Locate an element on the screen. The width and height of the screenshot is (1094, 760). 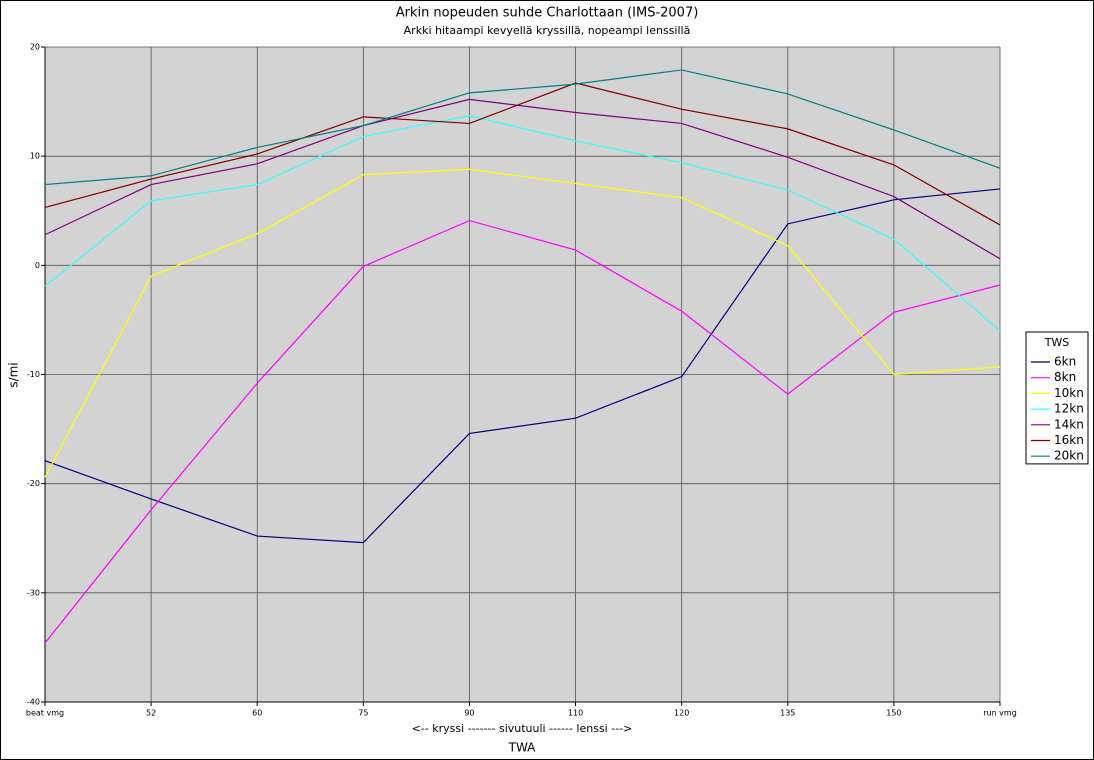
y-tick-label: -30 is located at coordinates (33, 592).